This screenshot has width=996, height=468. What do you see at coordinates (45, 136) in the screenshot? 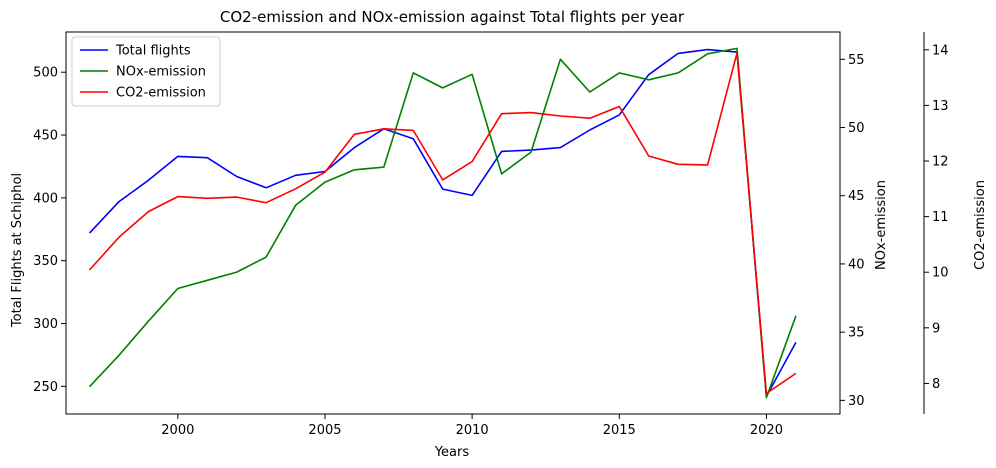
I see `left-tick-label: 450` at bounding box center [45, 136].